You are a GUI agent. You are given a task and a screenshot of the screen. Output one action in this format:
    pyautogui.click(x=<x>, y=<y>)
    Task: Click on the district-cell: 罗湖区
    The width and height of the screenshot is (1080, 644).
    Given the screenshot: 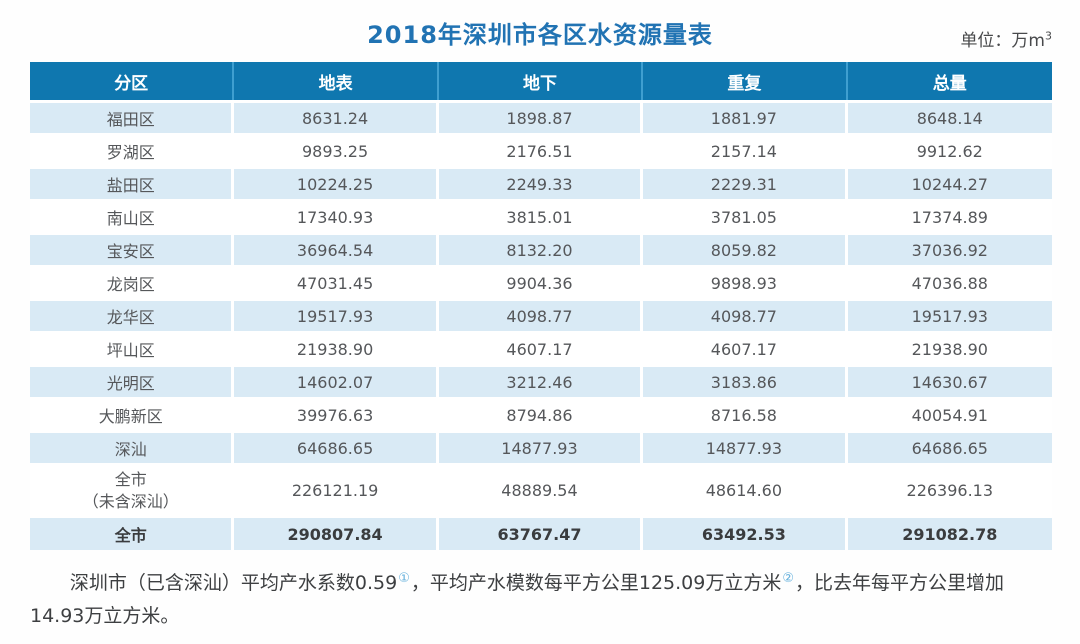 What is the action you would take?
    pyautogui.click(x=132, y=149)
    